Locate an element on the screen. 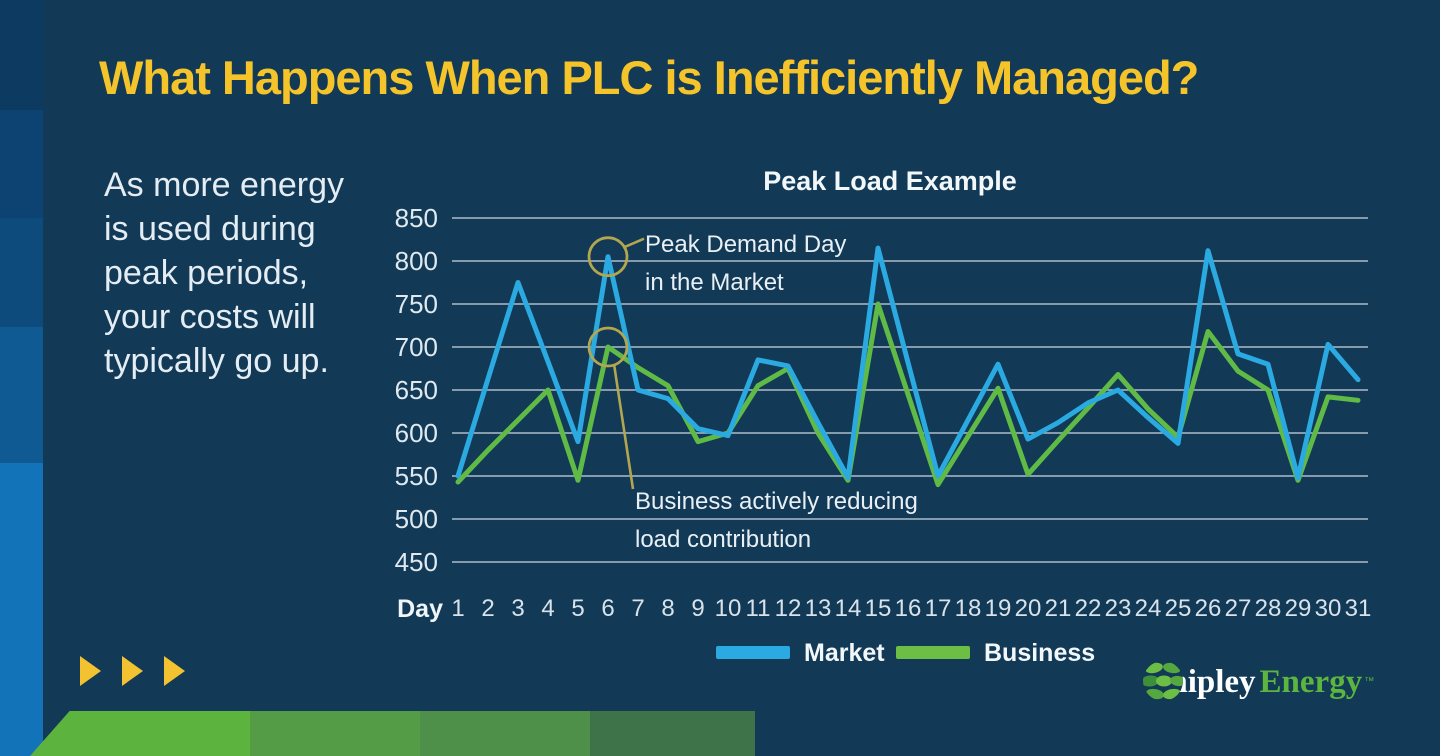  x-tick-label: 16 is located at coordinates (908, 608).